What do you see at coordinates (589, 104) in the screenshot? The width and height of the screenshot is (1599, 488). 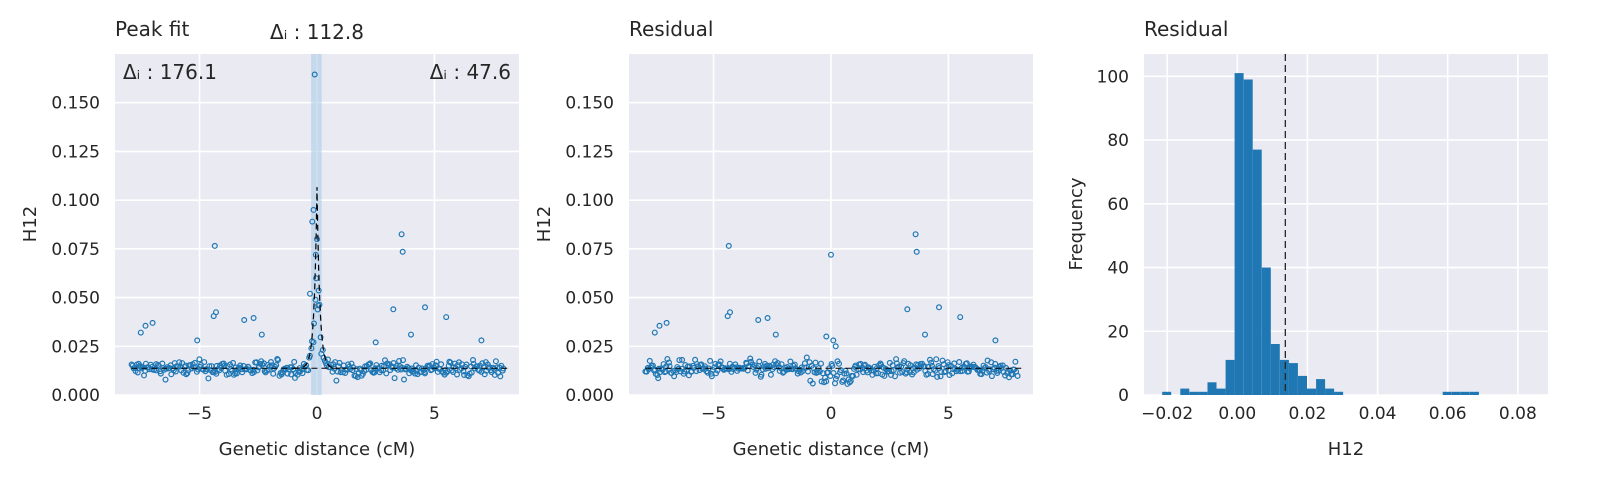 I see `y-tick-label: 0.150` at bounding box center [589, 104].